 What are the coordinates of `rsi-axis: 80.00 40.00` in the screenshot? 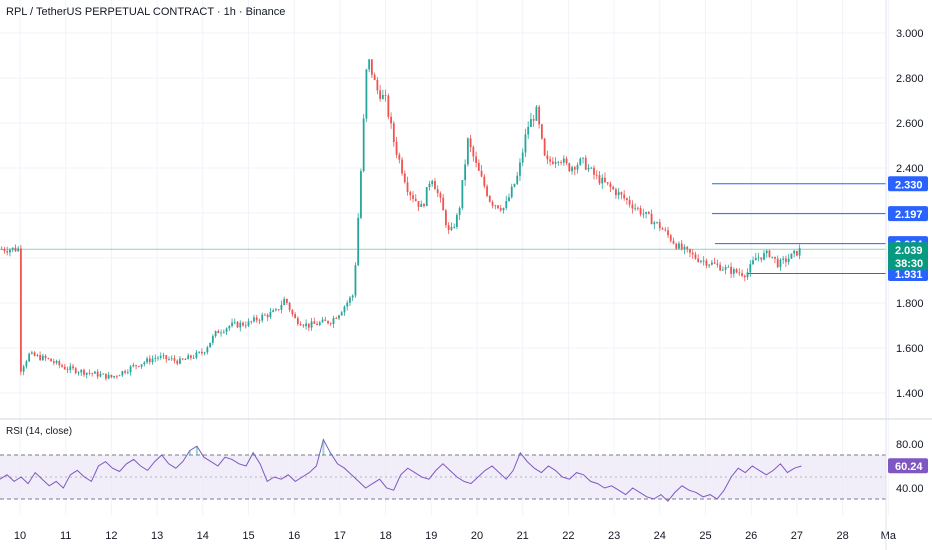 It's located at (910, 467).